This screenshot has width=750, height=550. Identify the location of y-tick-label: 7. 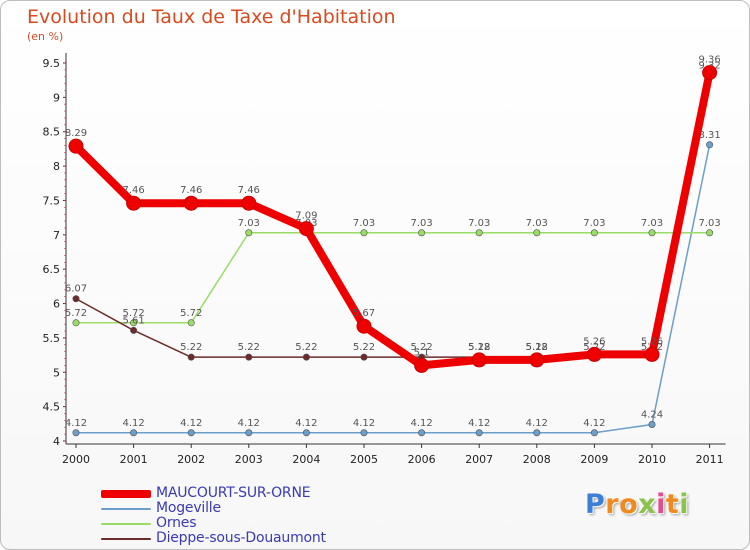
(56, 235).